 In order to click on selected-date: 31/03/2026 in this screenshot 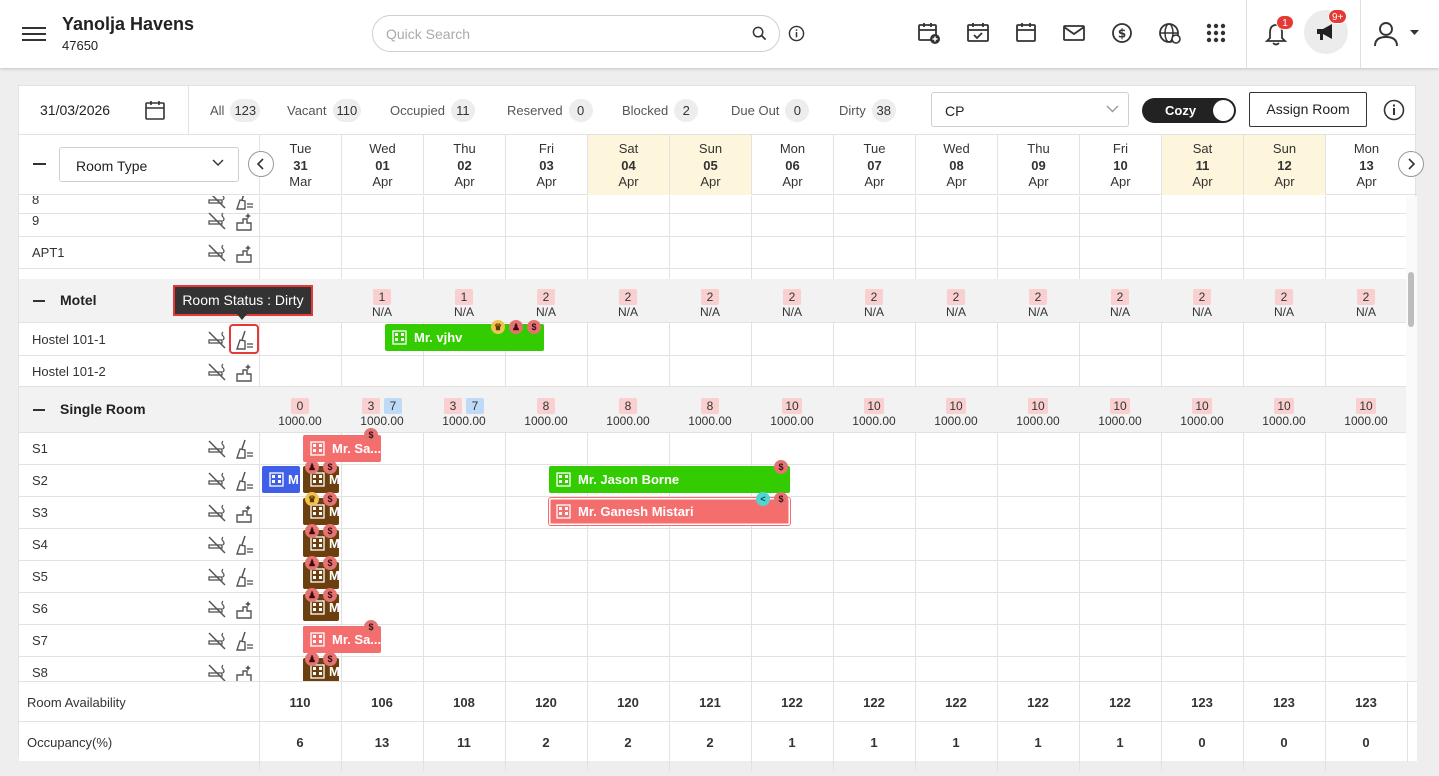, I will do `click(75, 110)`.